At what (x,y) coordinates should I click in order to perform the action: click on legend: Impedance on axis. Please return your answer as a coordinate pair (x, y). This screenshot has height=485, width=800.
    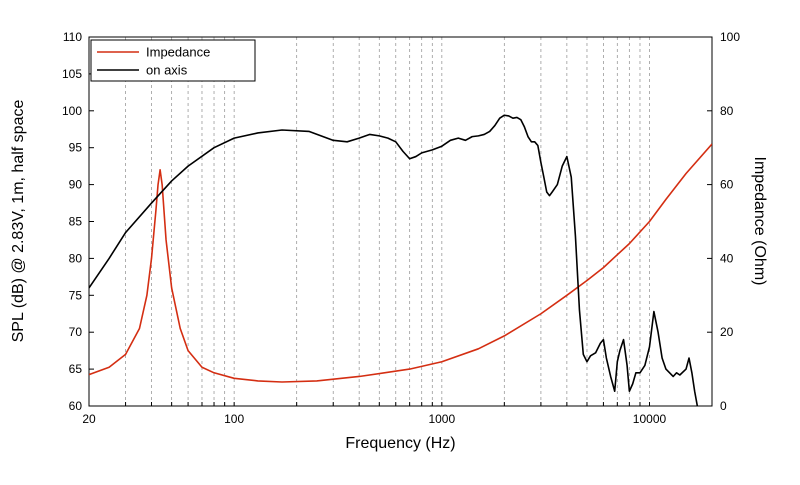
    Looking at the image, I should click on (173, 60).